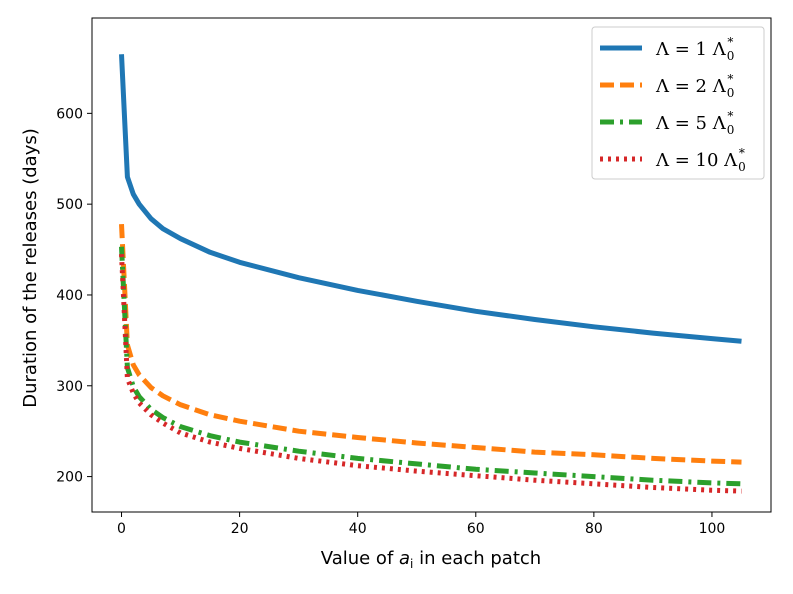 The width and height of the screenshot is (793, 594). I want to click on x-tick-label: 60, so click(476, 529).